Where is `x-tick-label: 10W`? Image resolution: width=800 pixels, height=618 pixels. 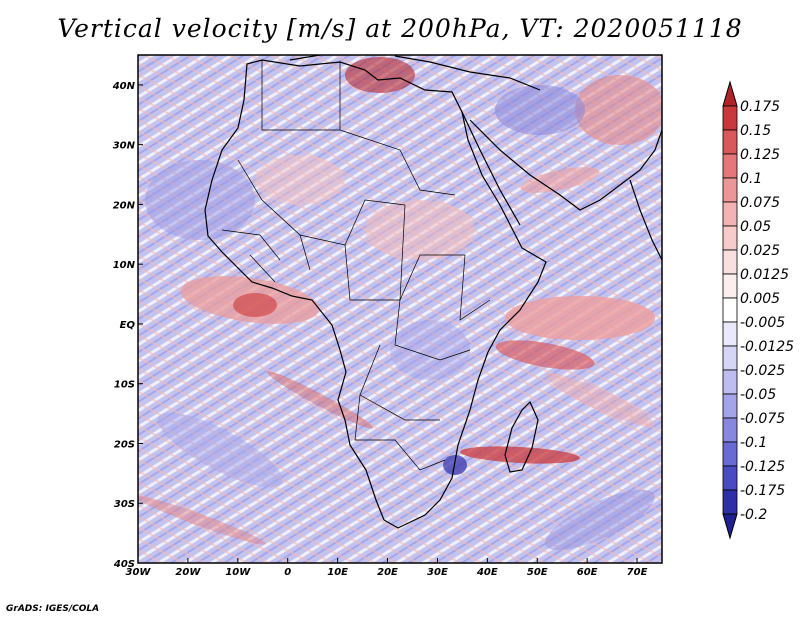 x-tick-label: 10W is located at coordinates (238, 572).